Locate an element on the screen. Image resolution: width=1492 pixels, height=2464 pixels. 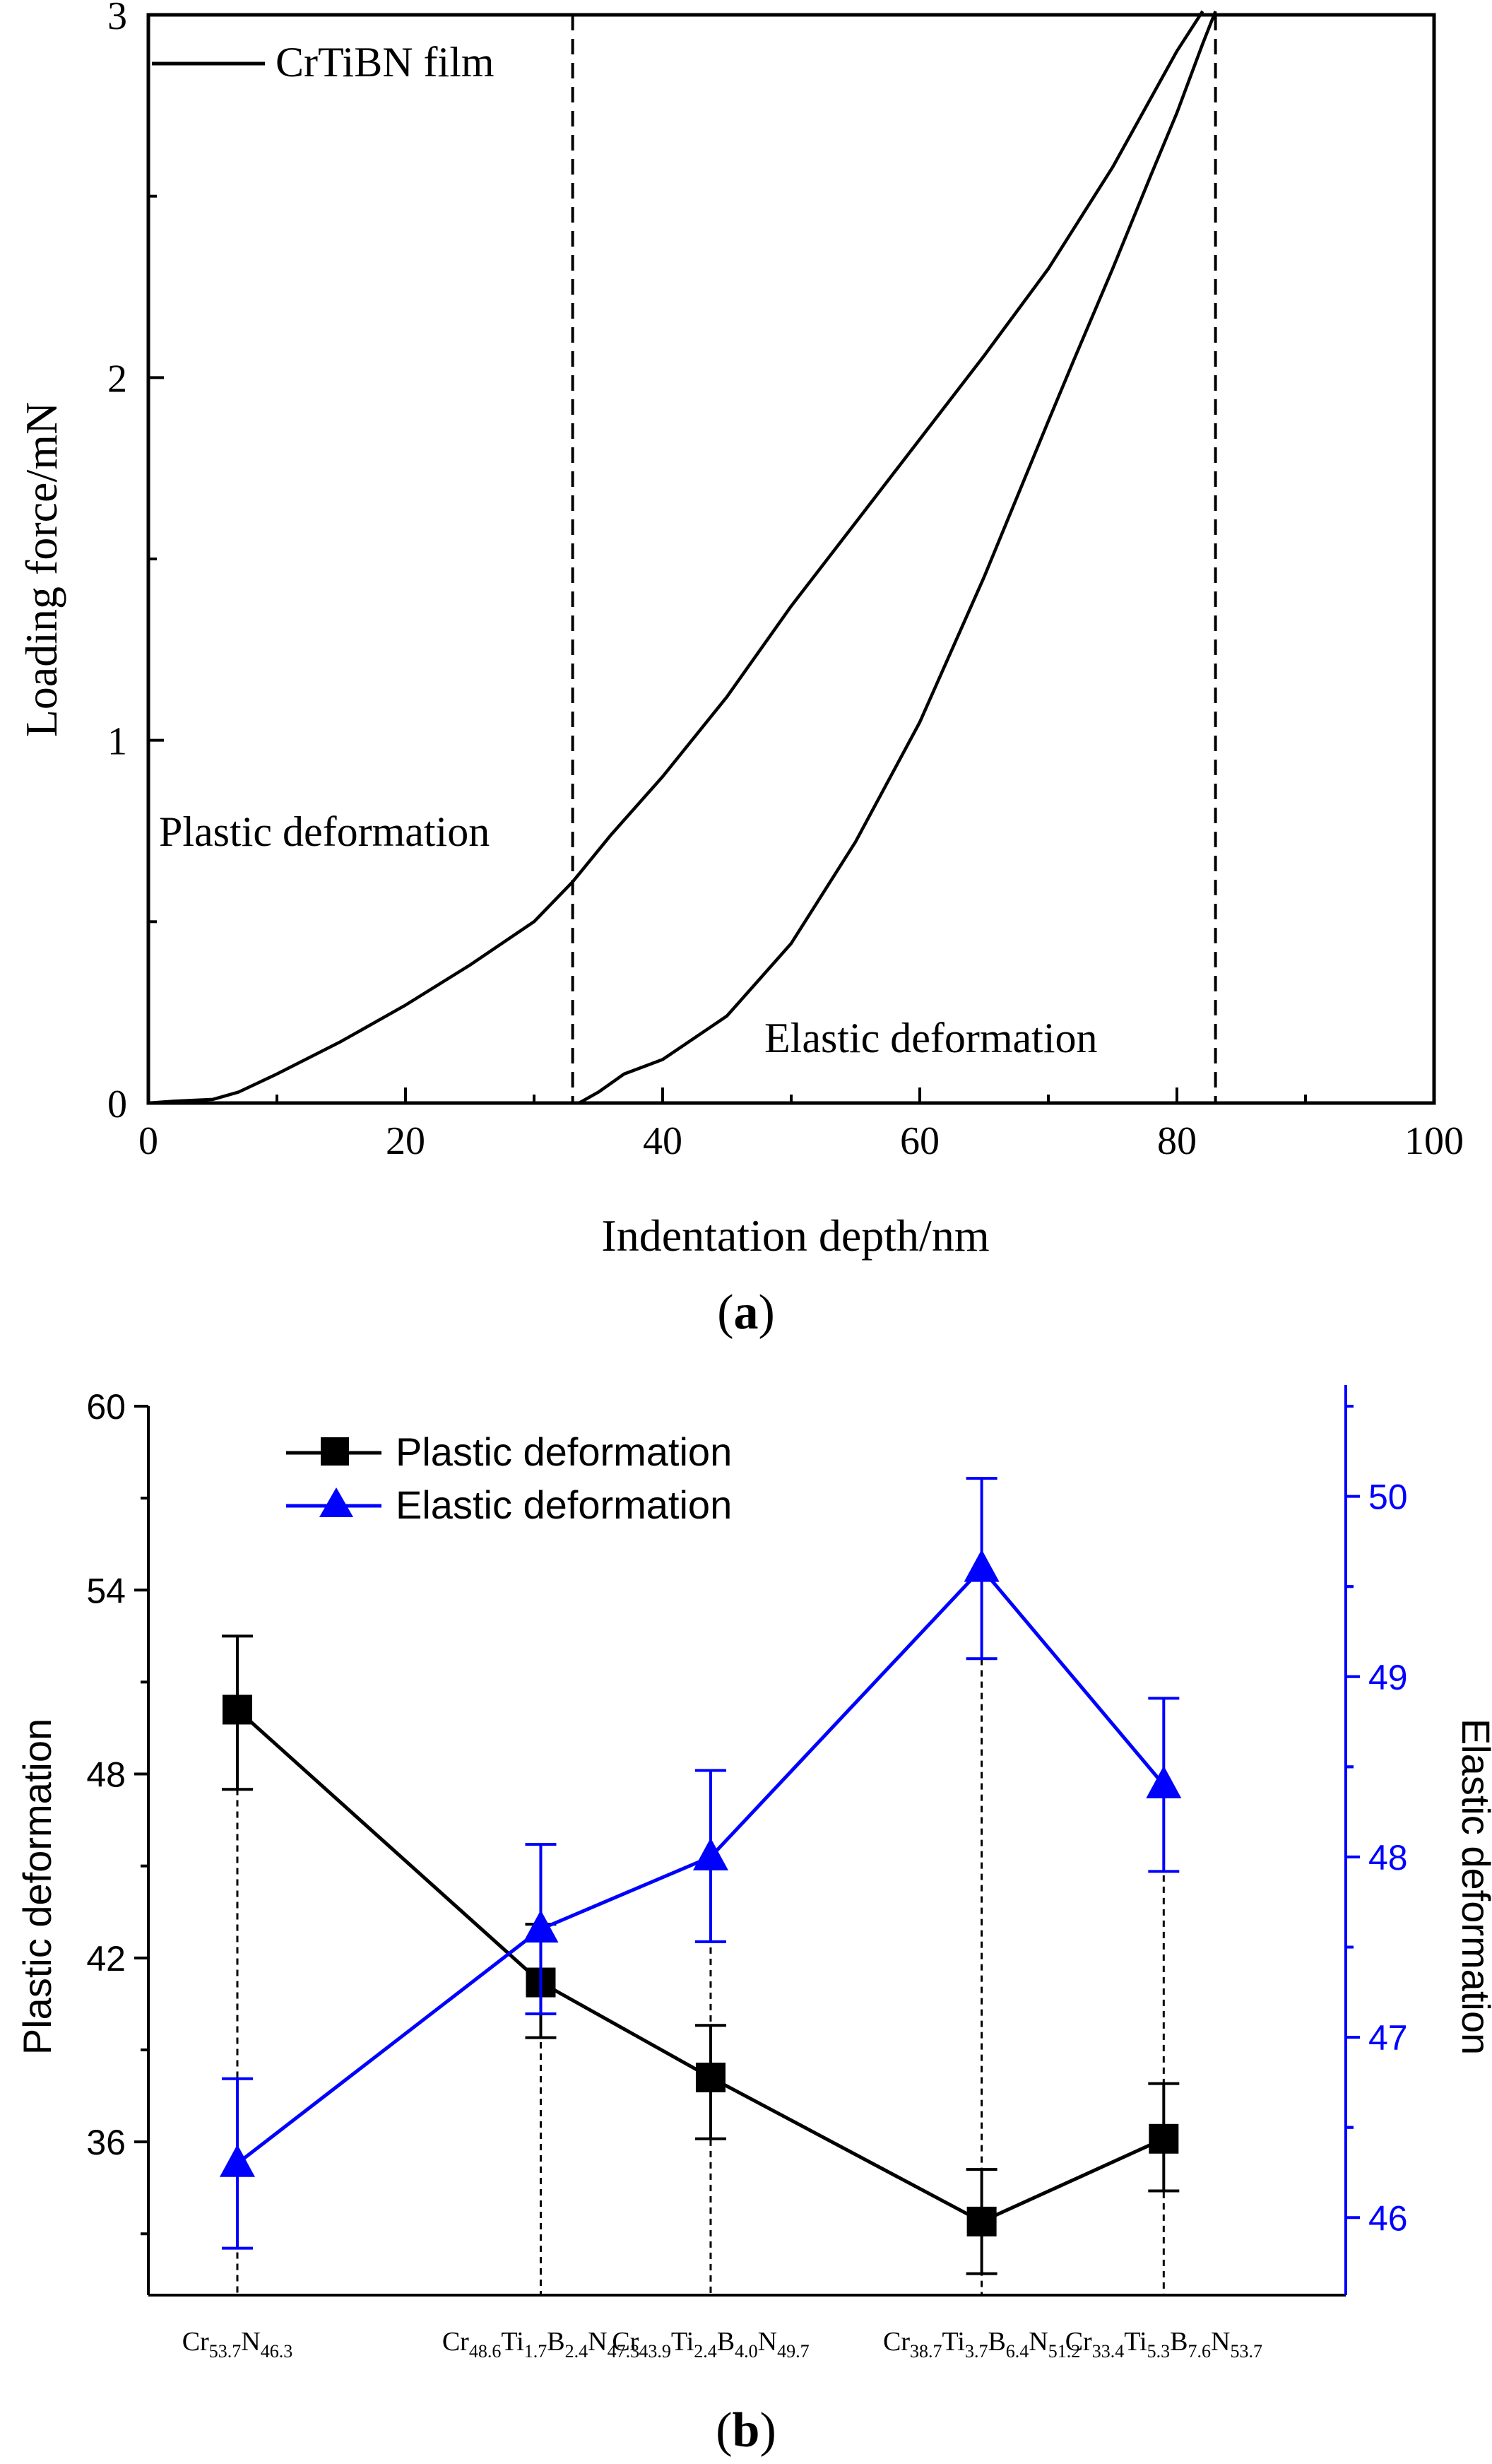
subscript: 38.7 is located at coordinates (926, 2351).